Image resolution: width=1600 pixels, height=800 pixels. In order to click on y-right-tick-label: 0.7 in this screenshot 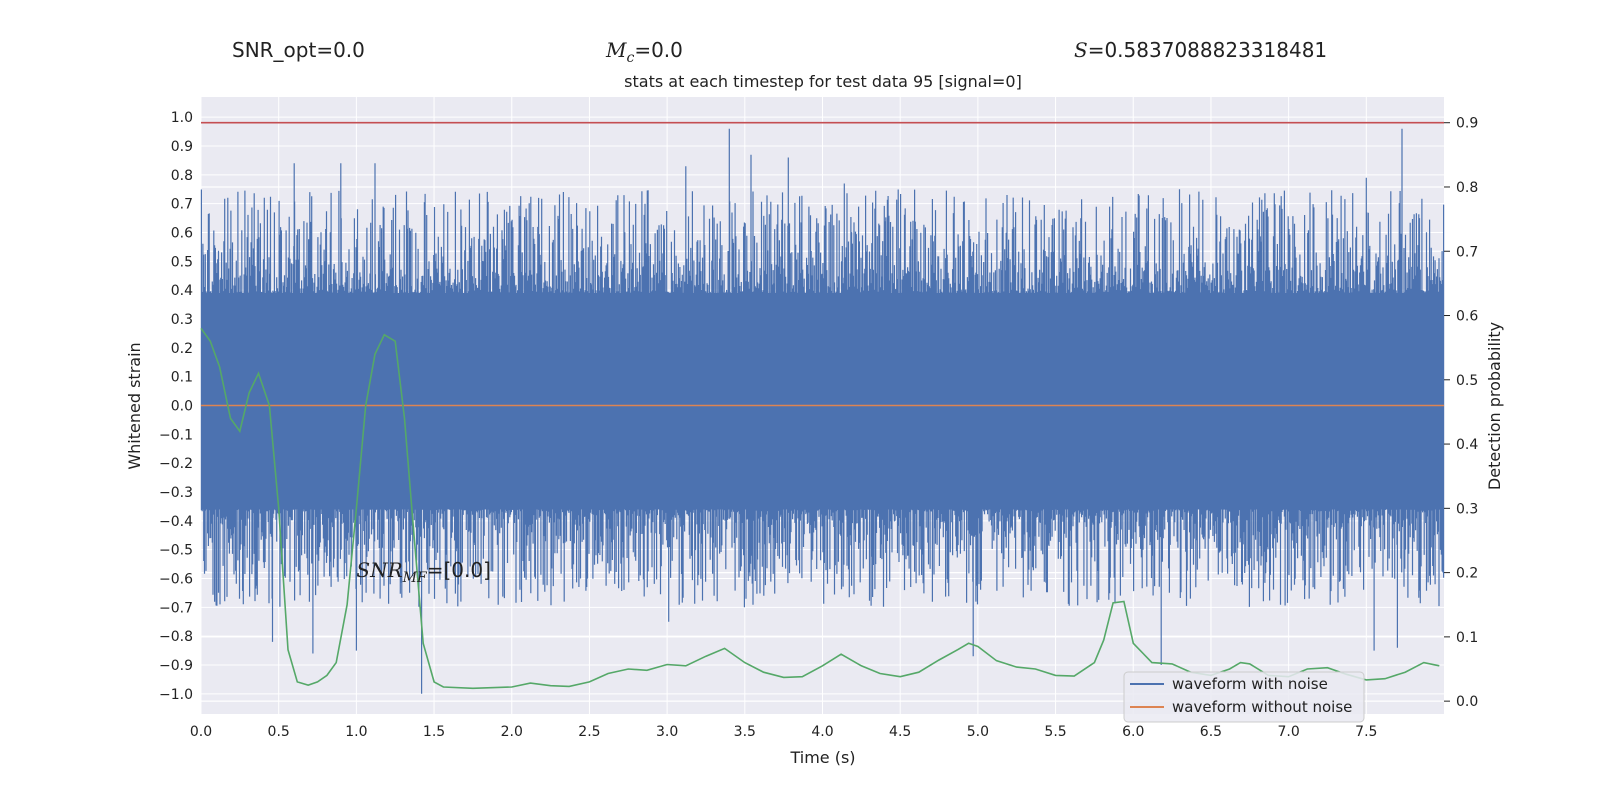, I will do `click(1467, 252)`.